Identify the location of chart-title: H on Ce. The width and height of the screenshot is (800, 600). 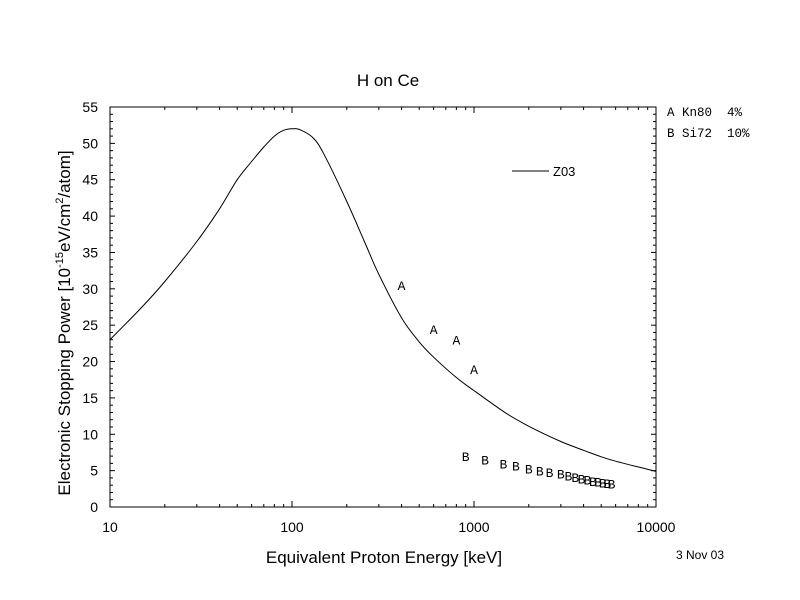
(388, 80).